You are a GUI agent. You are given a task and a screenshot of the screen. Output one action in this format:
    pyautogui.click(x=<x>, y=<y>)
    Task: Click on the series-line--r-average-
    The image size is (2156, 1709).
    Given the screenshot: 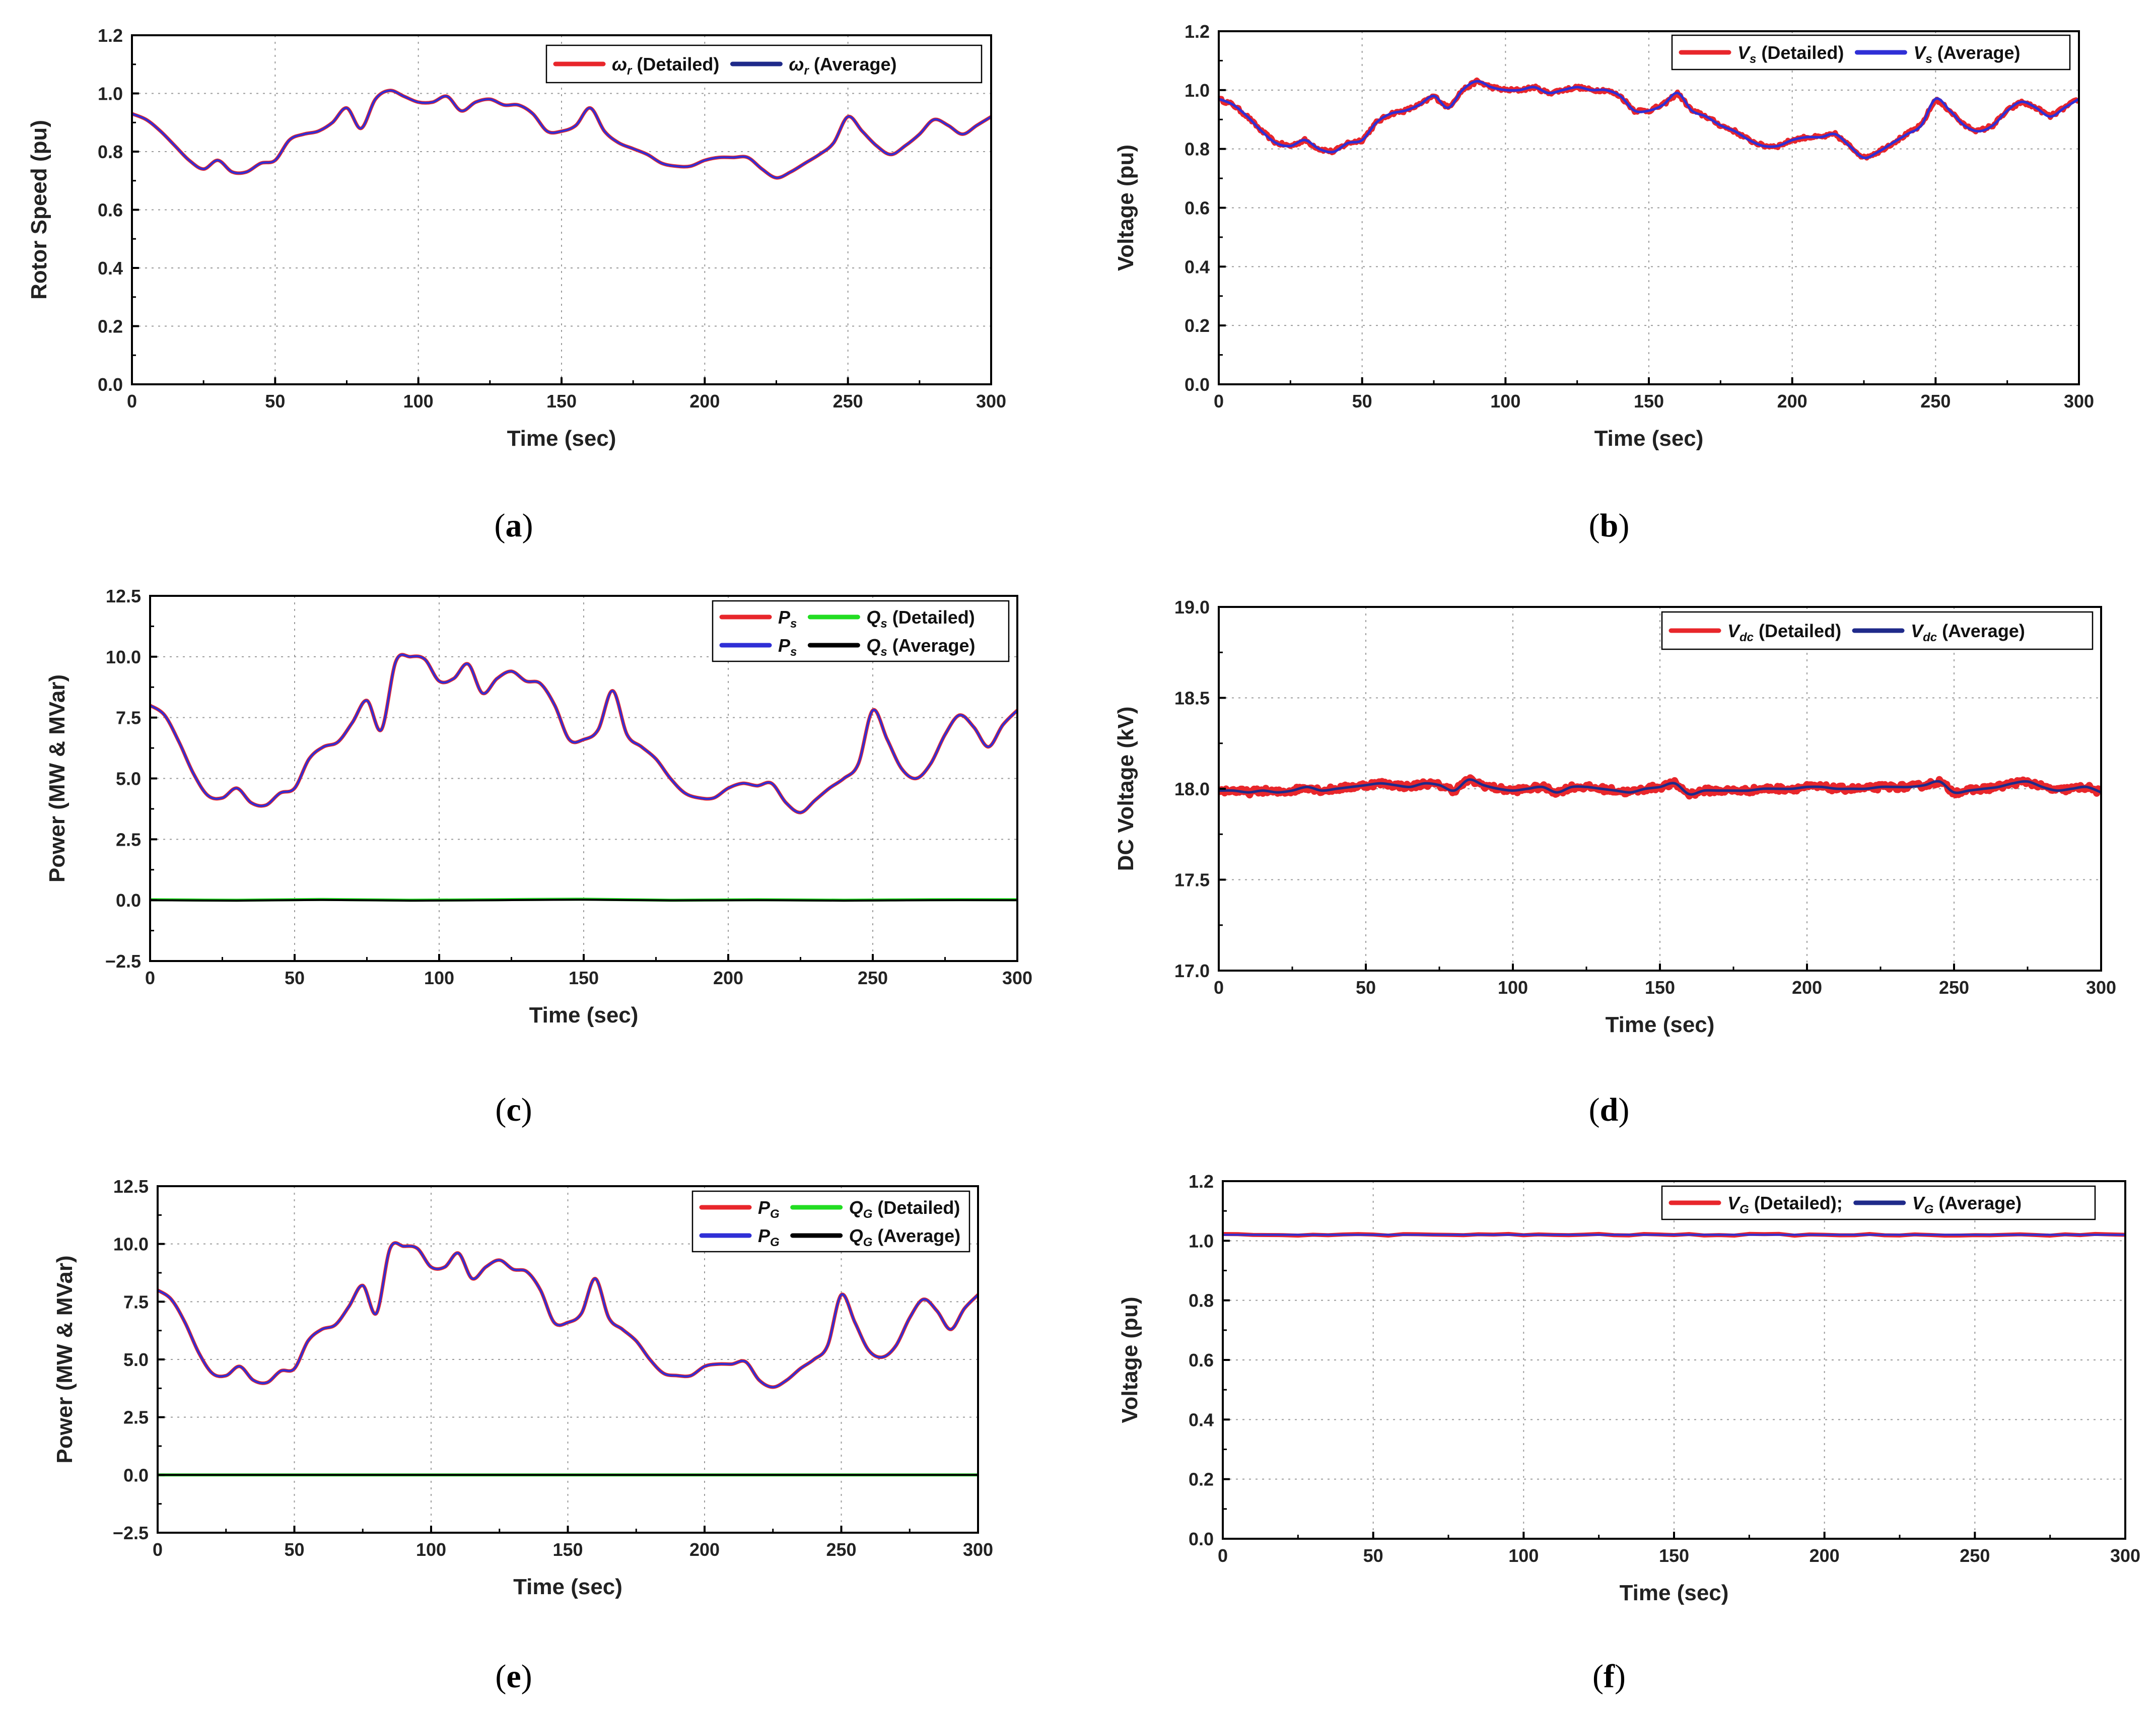 What is the action you would take?
    pyautogui.click(x=561, y=134)
    